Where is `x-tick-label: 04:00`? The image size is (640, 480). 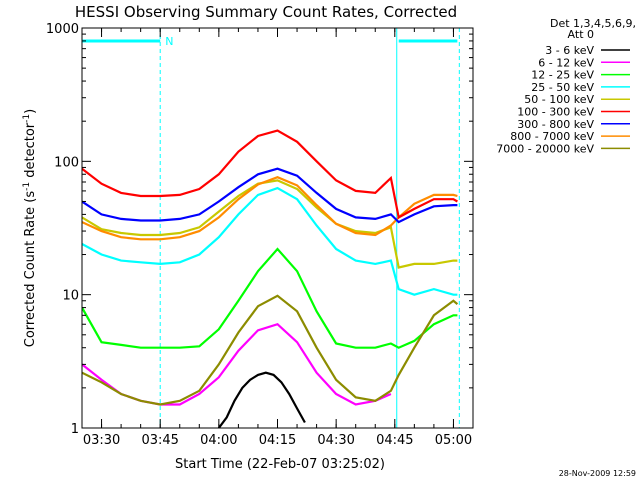
x-tick-label: 04:00 is located at coordinates (218, 440).